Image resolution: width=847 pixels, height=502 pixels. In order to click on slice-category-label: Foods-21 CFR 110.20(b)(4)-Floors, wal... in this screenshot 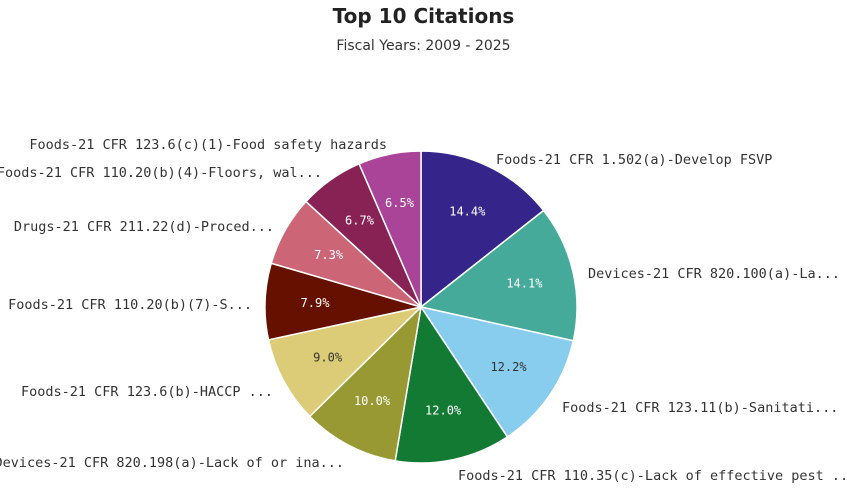, I will do `click(161, 173)`.